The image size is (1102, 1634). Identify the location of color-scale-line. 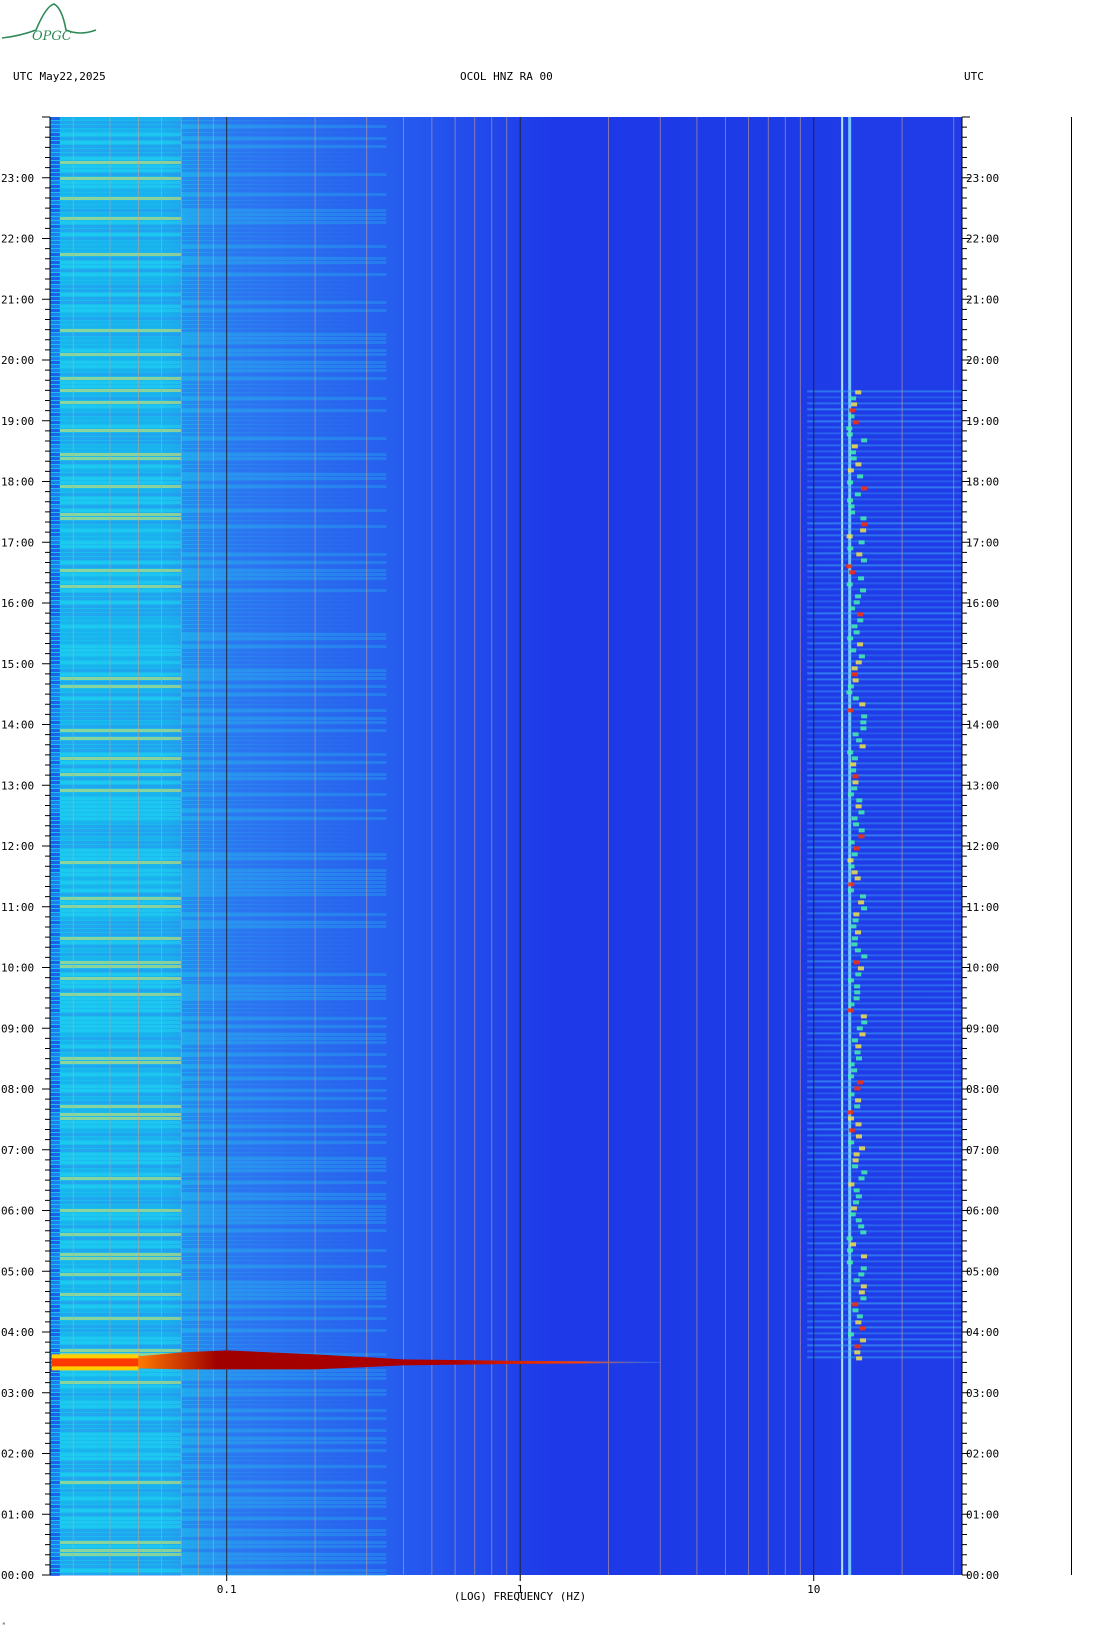
(1071, 846).